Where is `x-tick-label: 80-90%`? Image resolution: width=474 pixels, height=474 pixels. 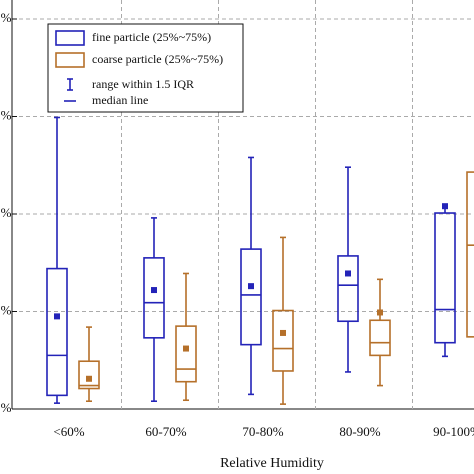 x-tick-label: 80-90% is located at coordinates (359, 431).